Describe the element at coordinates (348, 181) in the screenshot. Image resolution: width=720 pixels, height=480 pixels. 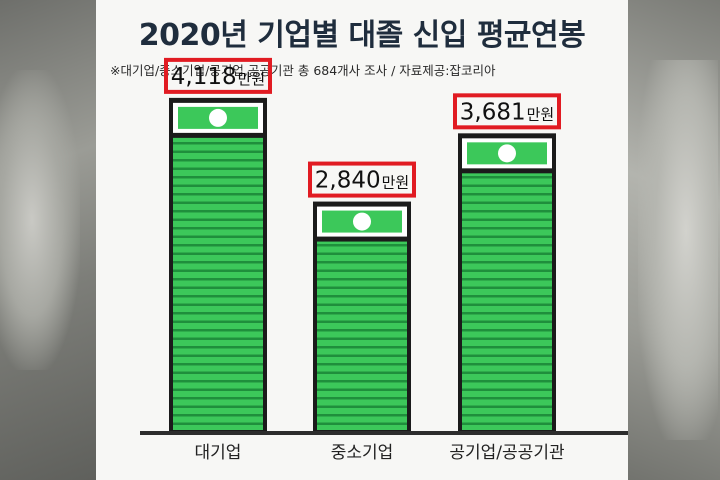
I see `value-label-number: 2,840` at that location.